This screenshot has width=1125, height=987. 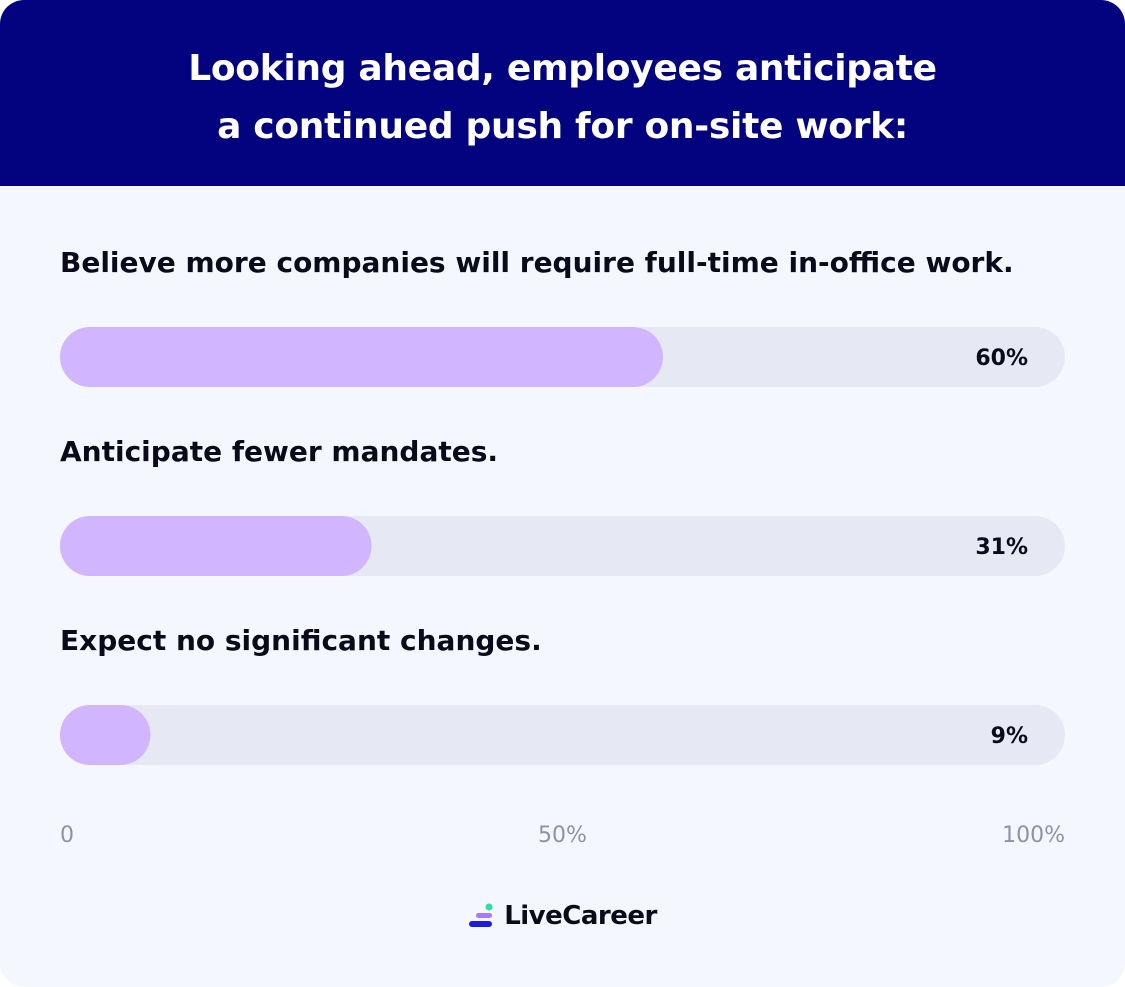 What do you see at coordinates (1033, 835) in the screenshot?
I see `x-tick-label: 100%` at bounding box center [1033, 835].